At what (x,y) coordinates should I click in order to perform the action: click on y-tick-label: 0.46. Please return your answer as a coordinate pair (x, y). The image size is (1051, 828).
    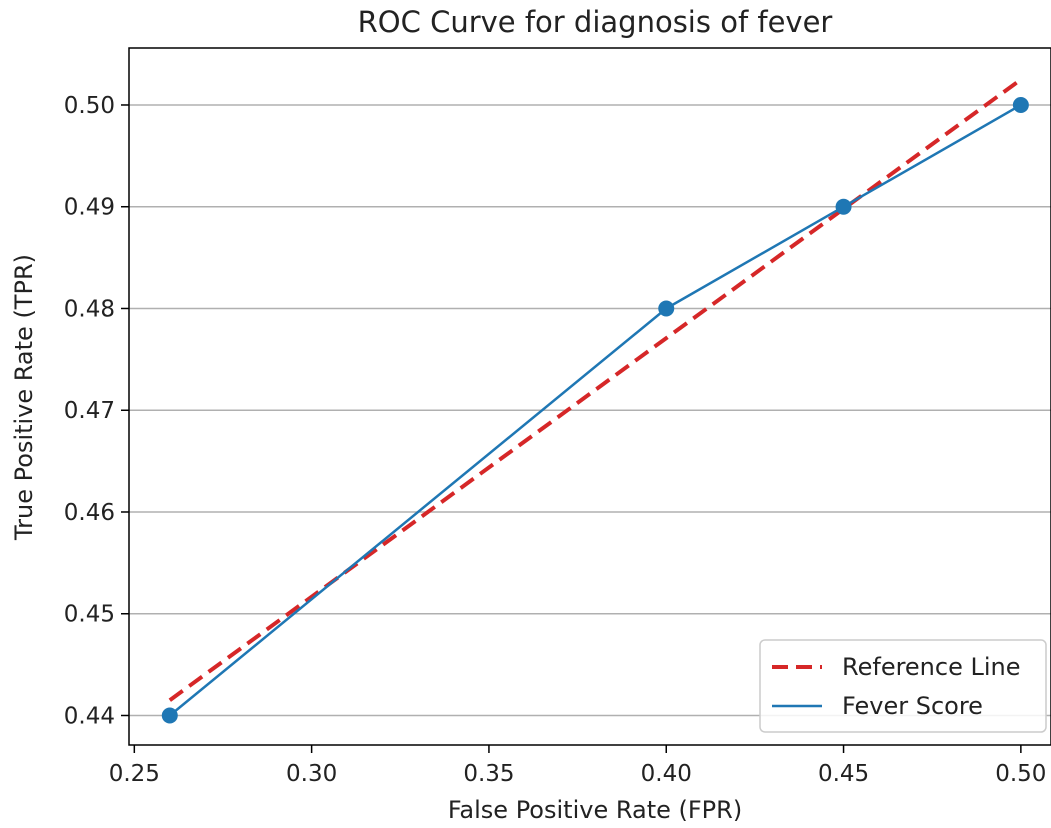
    Looking at the image, I should click on (89, 513).